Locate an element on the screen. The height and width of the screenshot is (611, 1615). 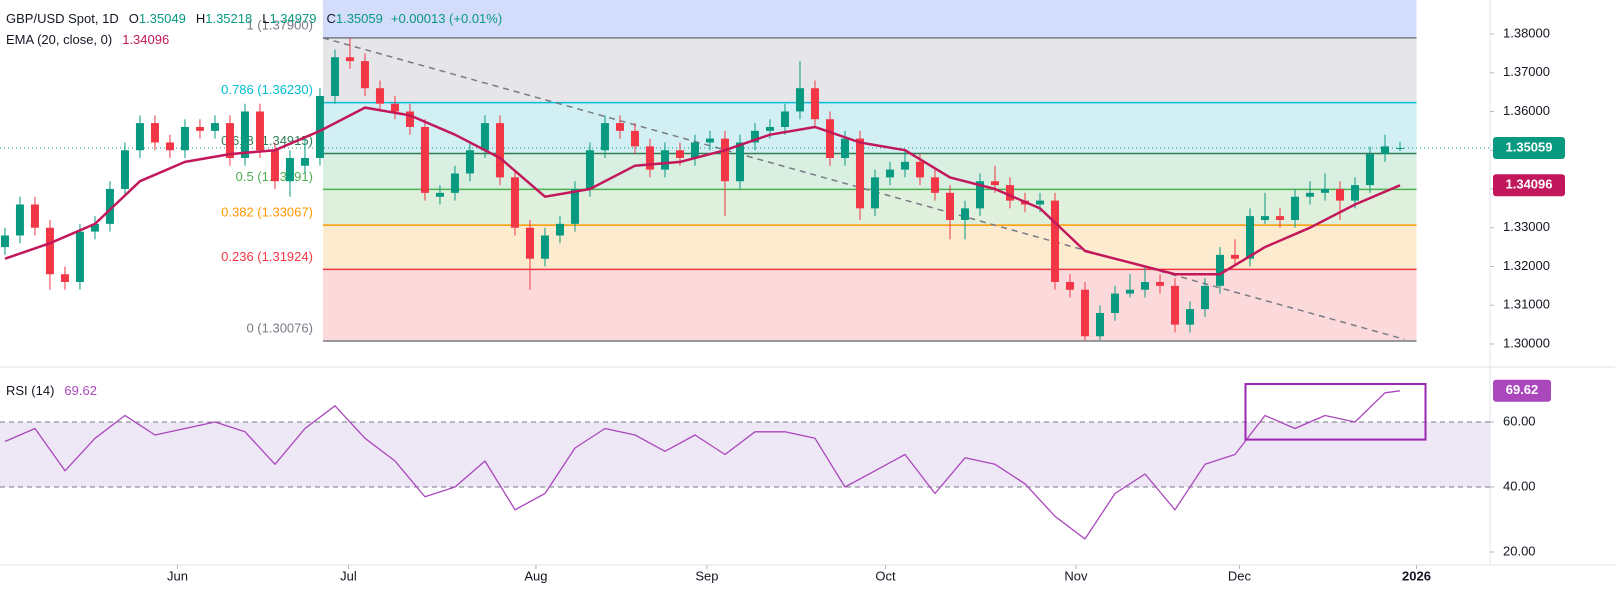
fib-label: 0.382 (1.33067) is located at coordinates (267, 212).